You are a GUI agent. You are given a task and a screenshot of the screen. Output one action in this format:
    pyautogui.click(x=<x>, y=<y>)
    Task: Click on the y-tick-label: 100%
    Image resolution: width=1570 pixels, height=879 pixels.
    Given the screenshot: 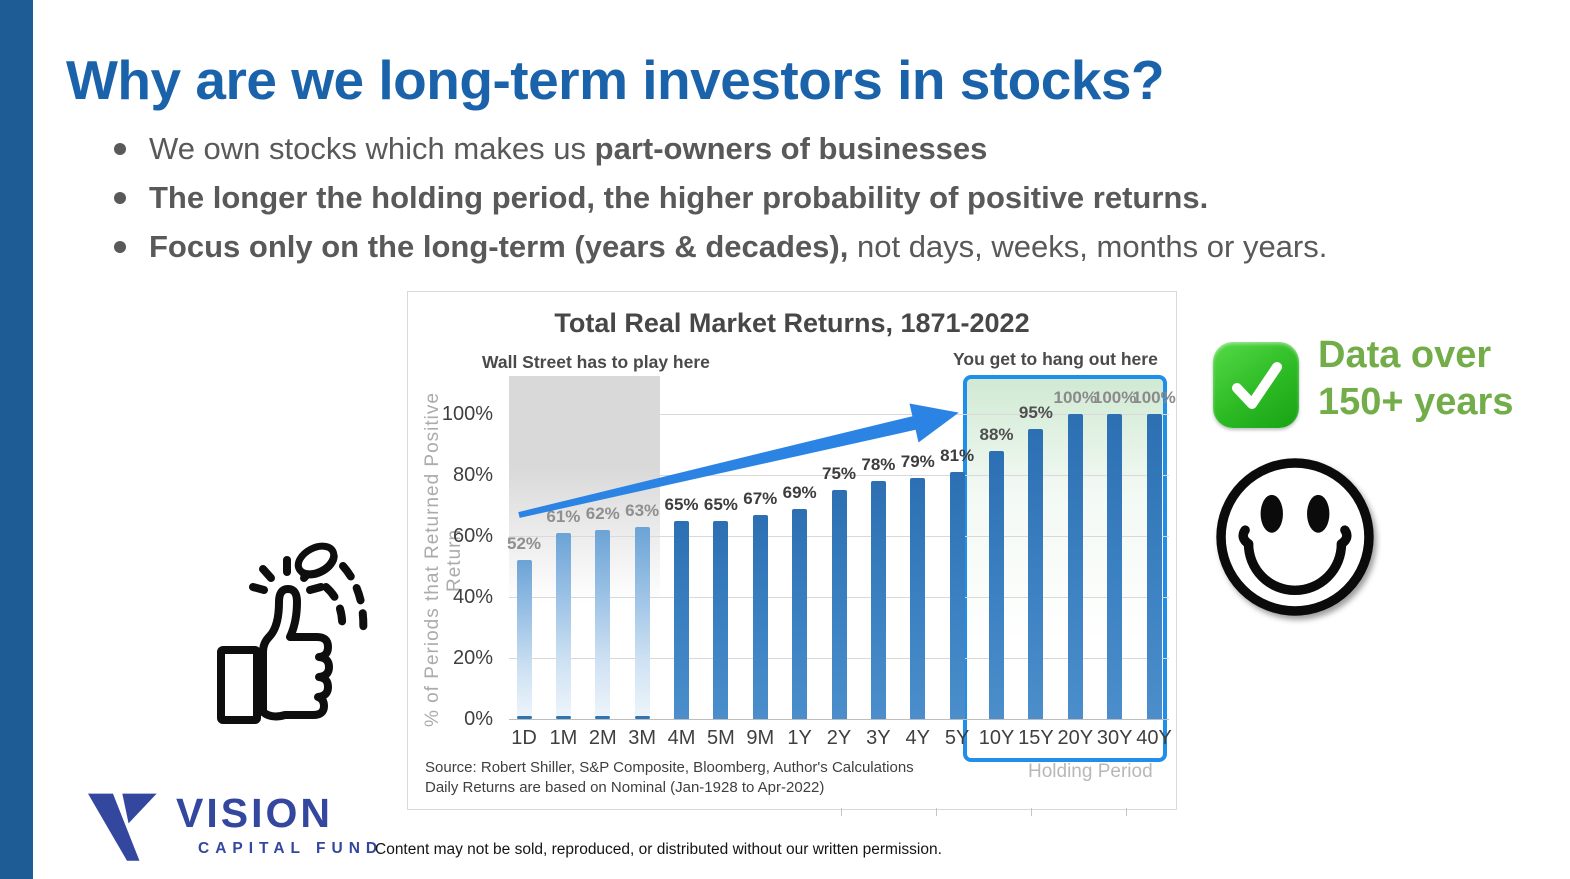 What is the action you would take?
    pyautogui.click(x=467, y=414)
    